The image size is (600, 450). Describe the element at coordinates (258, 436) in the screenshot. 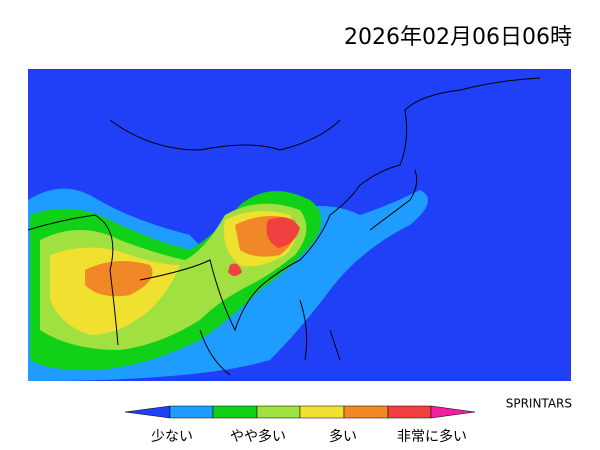

I see `legend-label: やや多い` at that location.